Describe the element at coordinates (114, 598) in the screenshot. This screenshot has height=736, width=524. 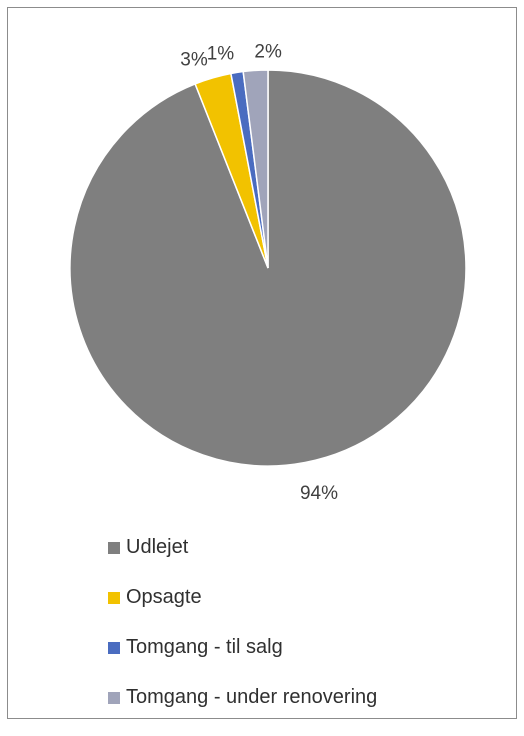
I see `legend-swatch-opsagte` at that location.